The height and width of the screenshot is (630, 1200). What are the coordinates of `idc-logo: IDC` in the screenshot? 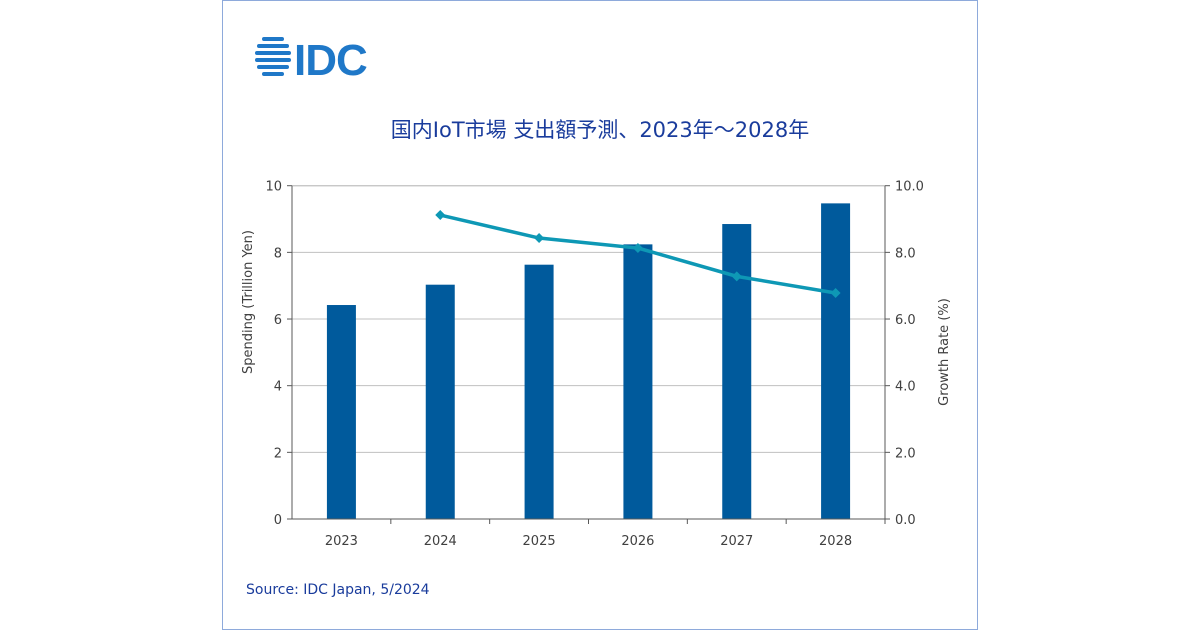 It's located at (316, 59).